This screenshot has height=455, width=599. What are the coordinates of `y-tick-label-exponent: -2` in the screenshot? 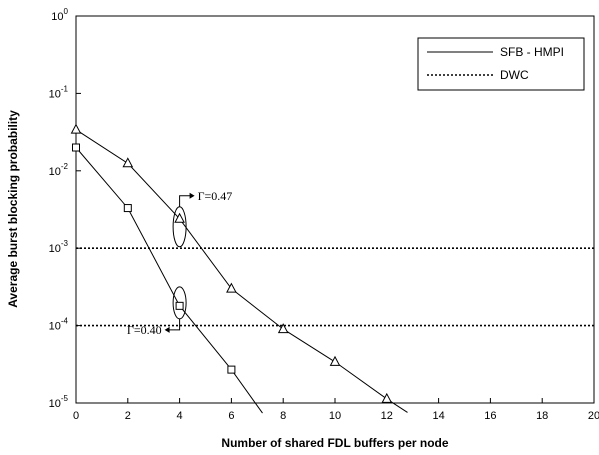 It's located at (65, 166).